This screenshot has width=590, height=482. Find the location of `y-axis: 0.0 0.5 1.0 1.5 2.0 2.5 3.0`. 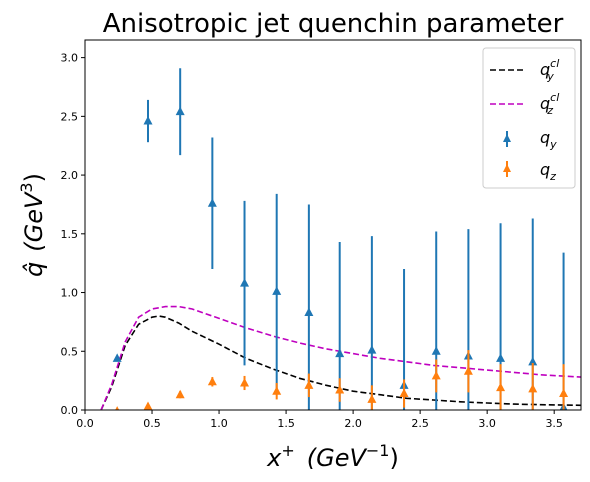

y-axis: 0.0 0.5 1.0 1.5 2.0 2.5 3.0 is located at coordinates (73, 234).